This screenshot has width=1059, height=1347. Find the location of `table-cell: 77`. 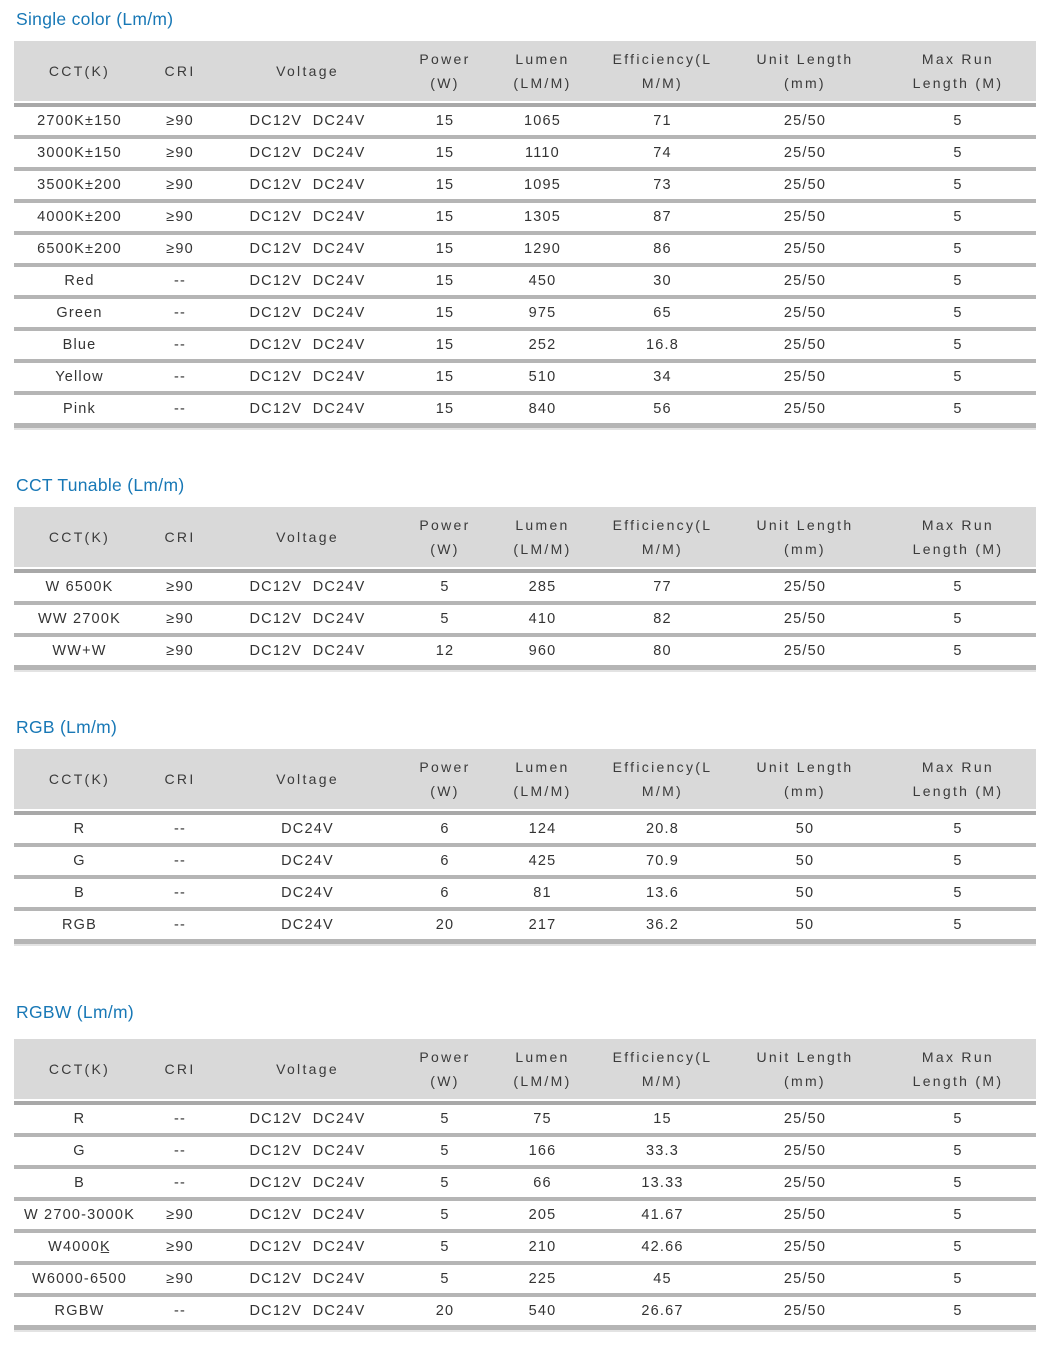

table-cell: 77 is located at coordinates (662, 587).